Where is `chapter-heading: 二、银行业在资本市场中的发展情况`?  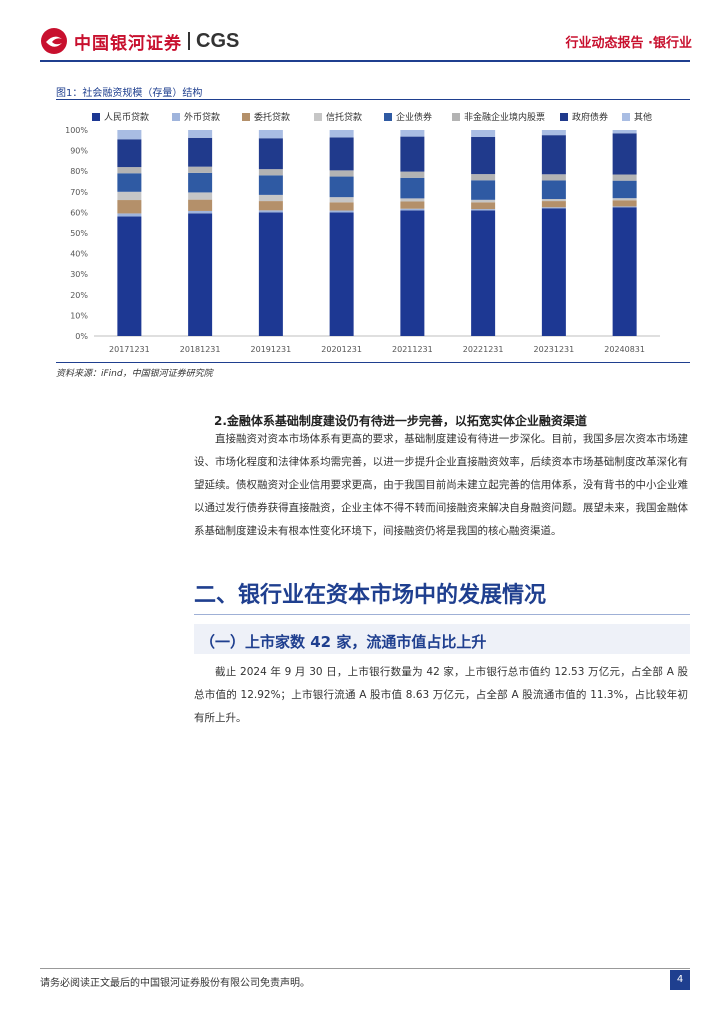 chapter-heading: 二、银行业在资本市场中的发展情况 is located at coordinates (370, 595).